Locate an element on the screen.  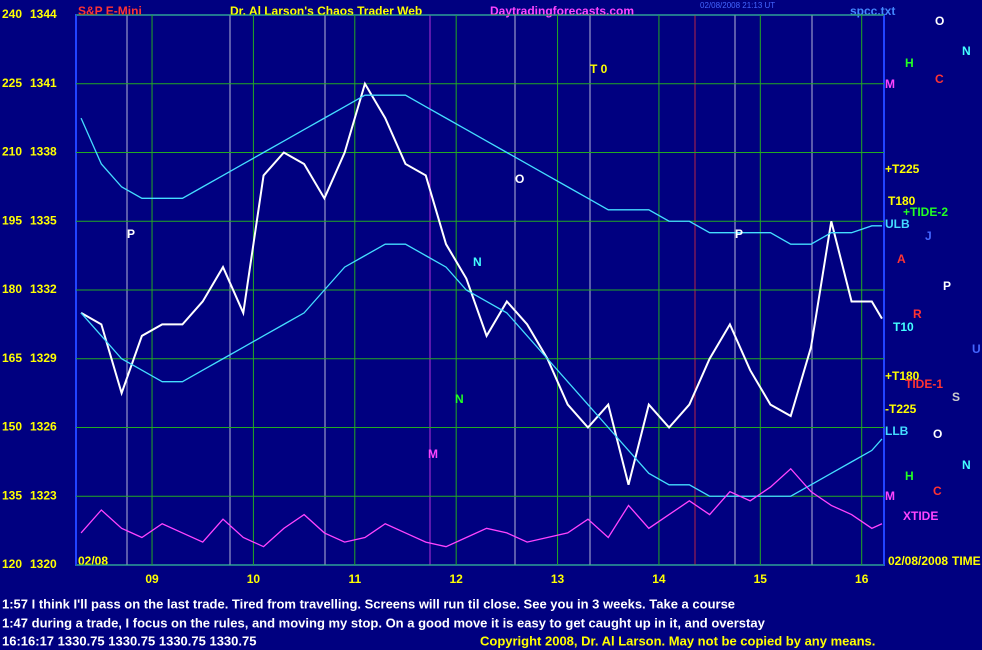
file-name: spcc.txt is located at coordinates (872, 11).